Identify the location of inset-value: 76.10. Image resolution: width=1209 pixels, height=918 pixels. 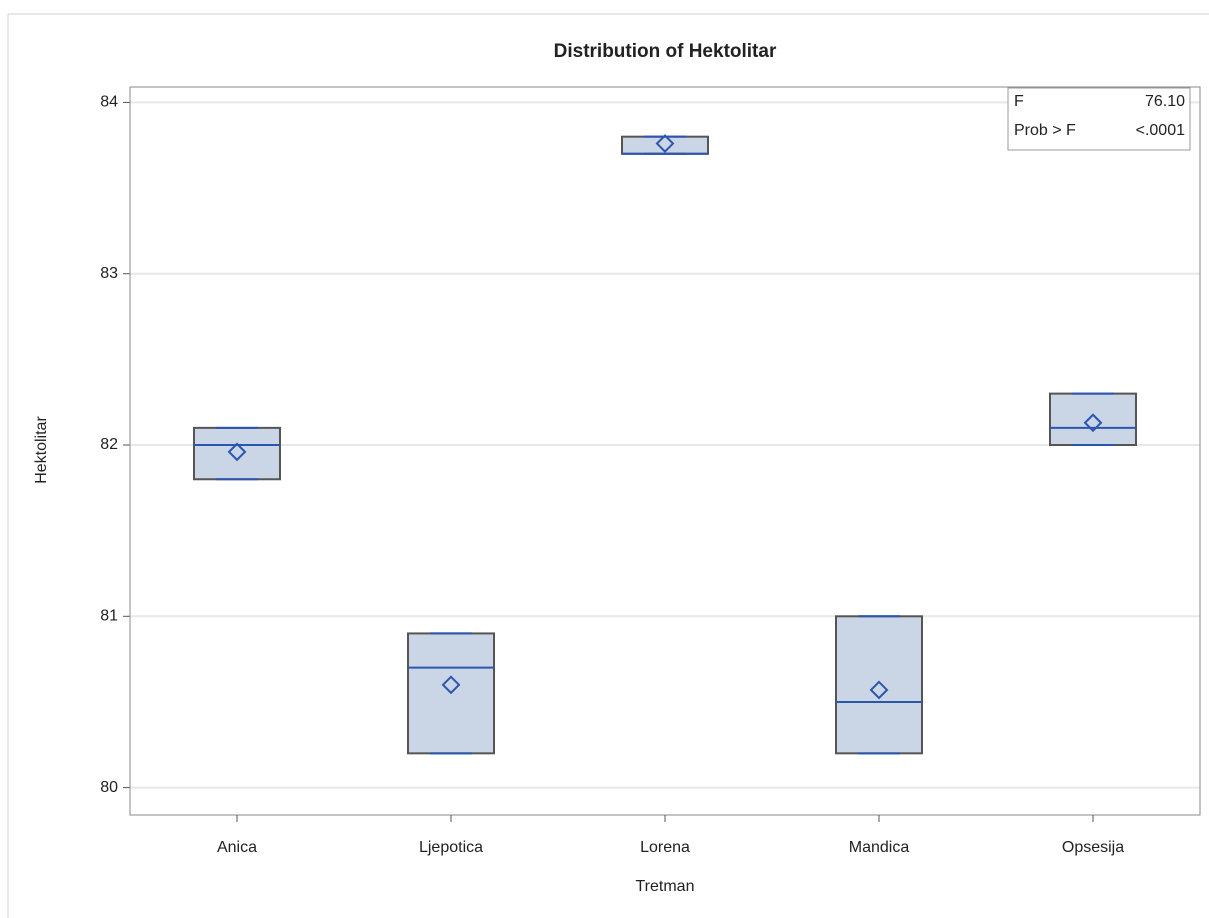
(1165, 101).